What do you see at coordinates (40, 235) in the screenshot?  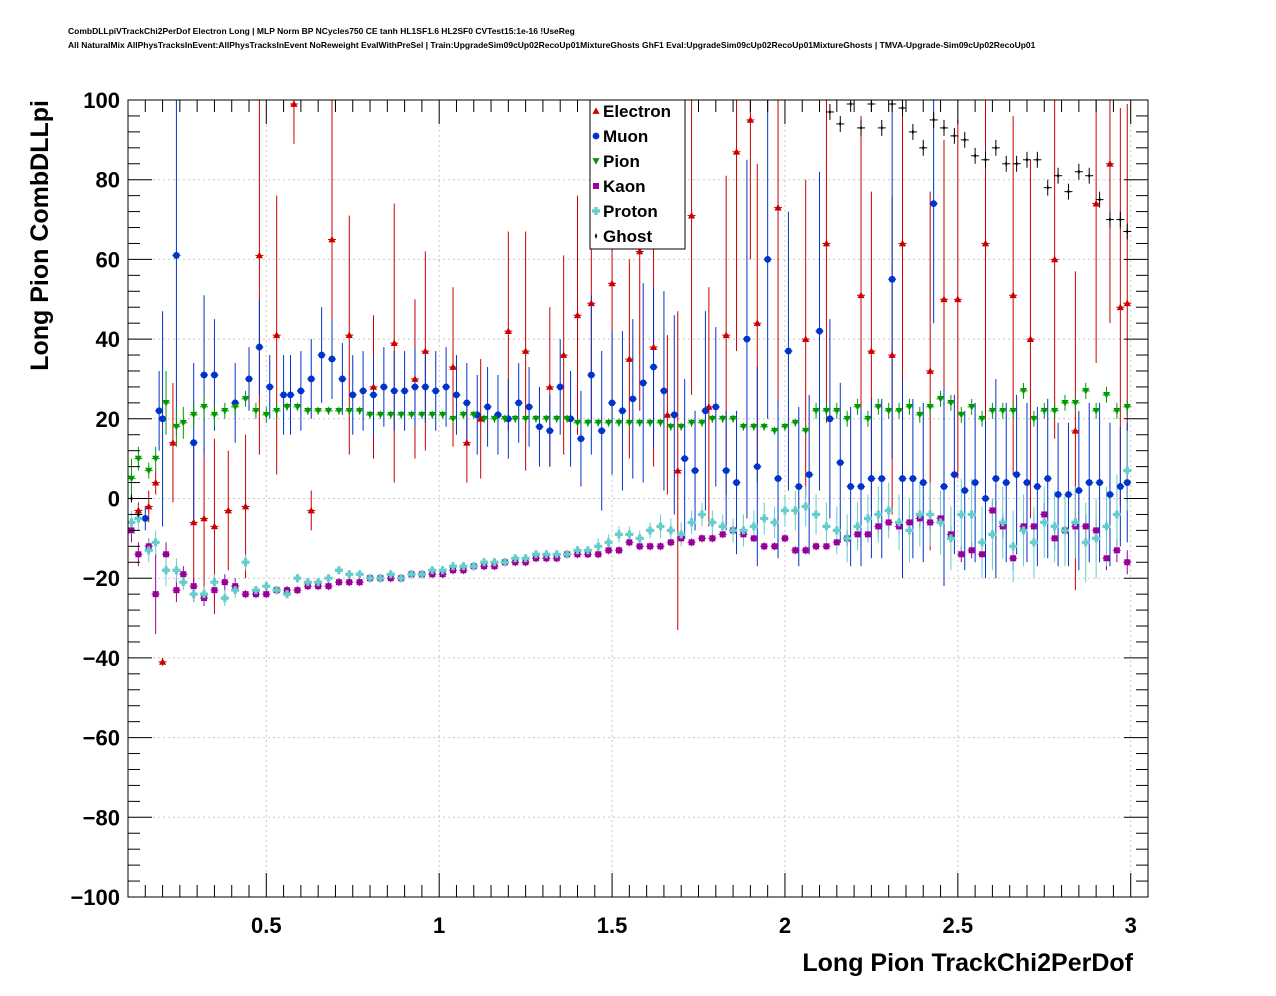 I see `y-axis-title: Long Pion CombDLLpi` at bounding box center [40, 235].